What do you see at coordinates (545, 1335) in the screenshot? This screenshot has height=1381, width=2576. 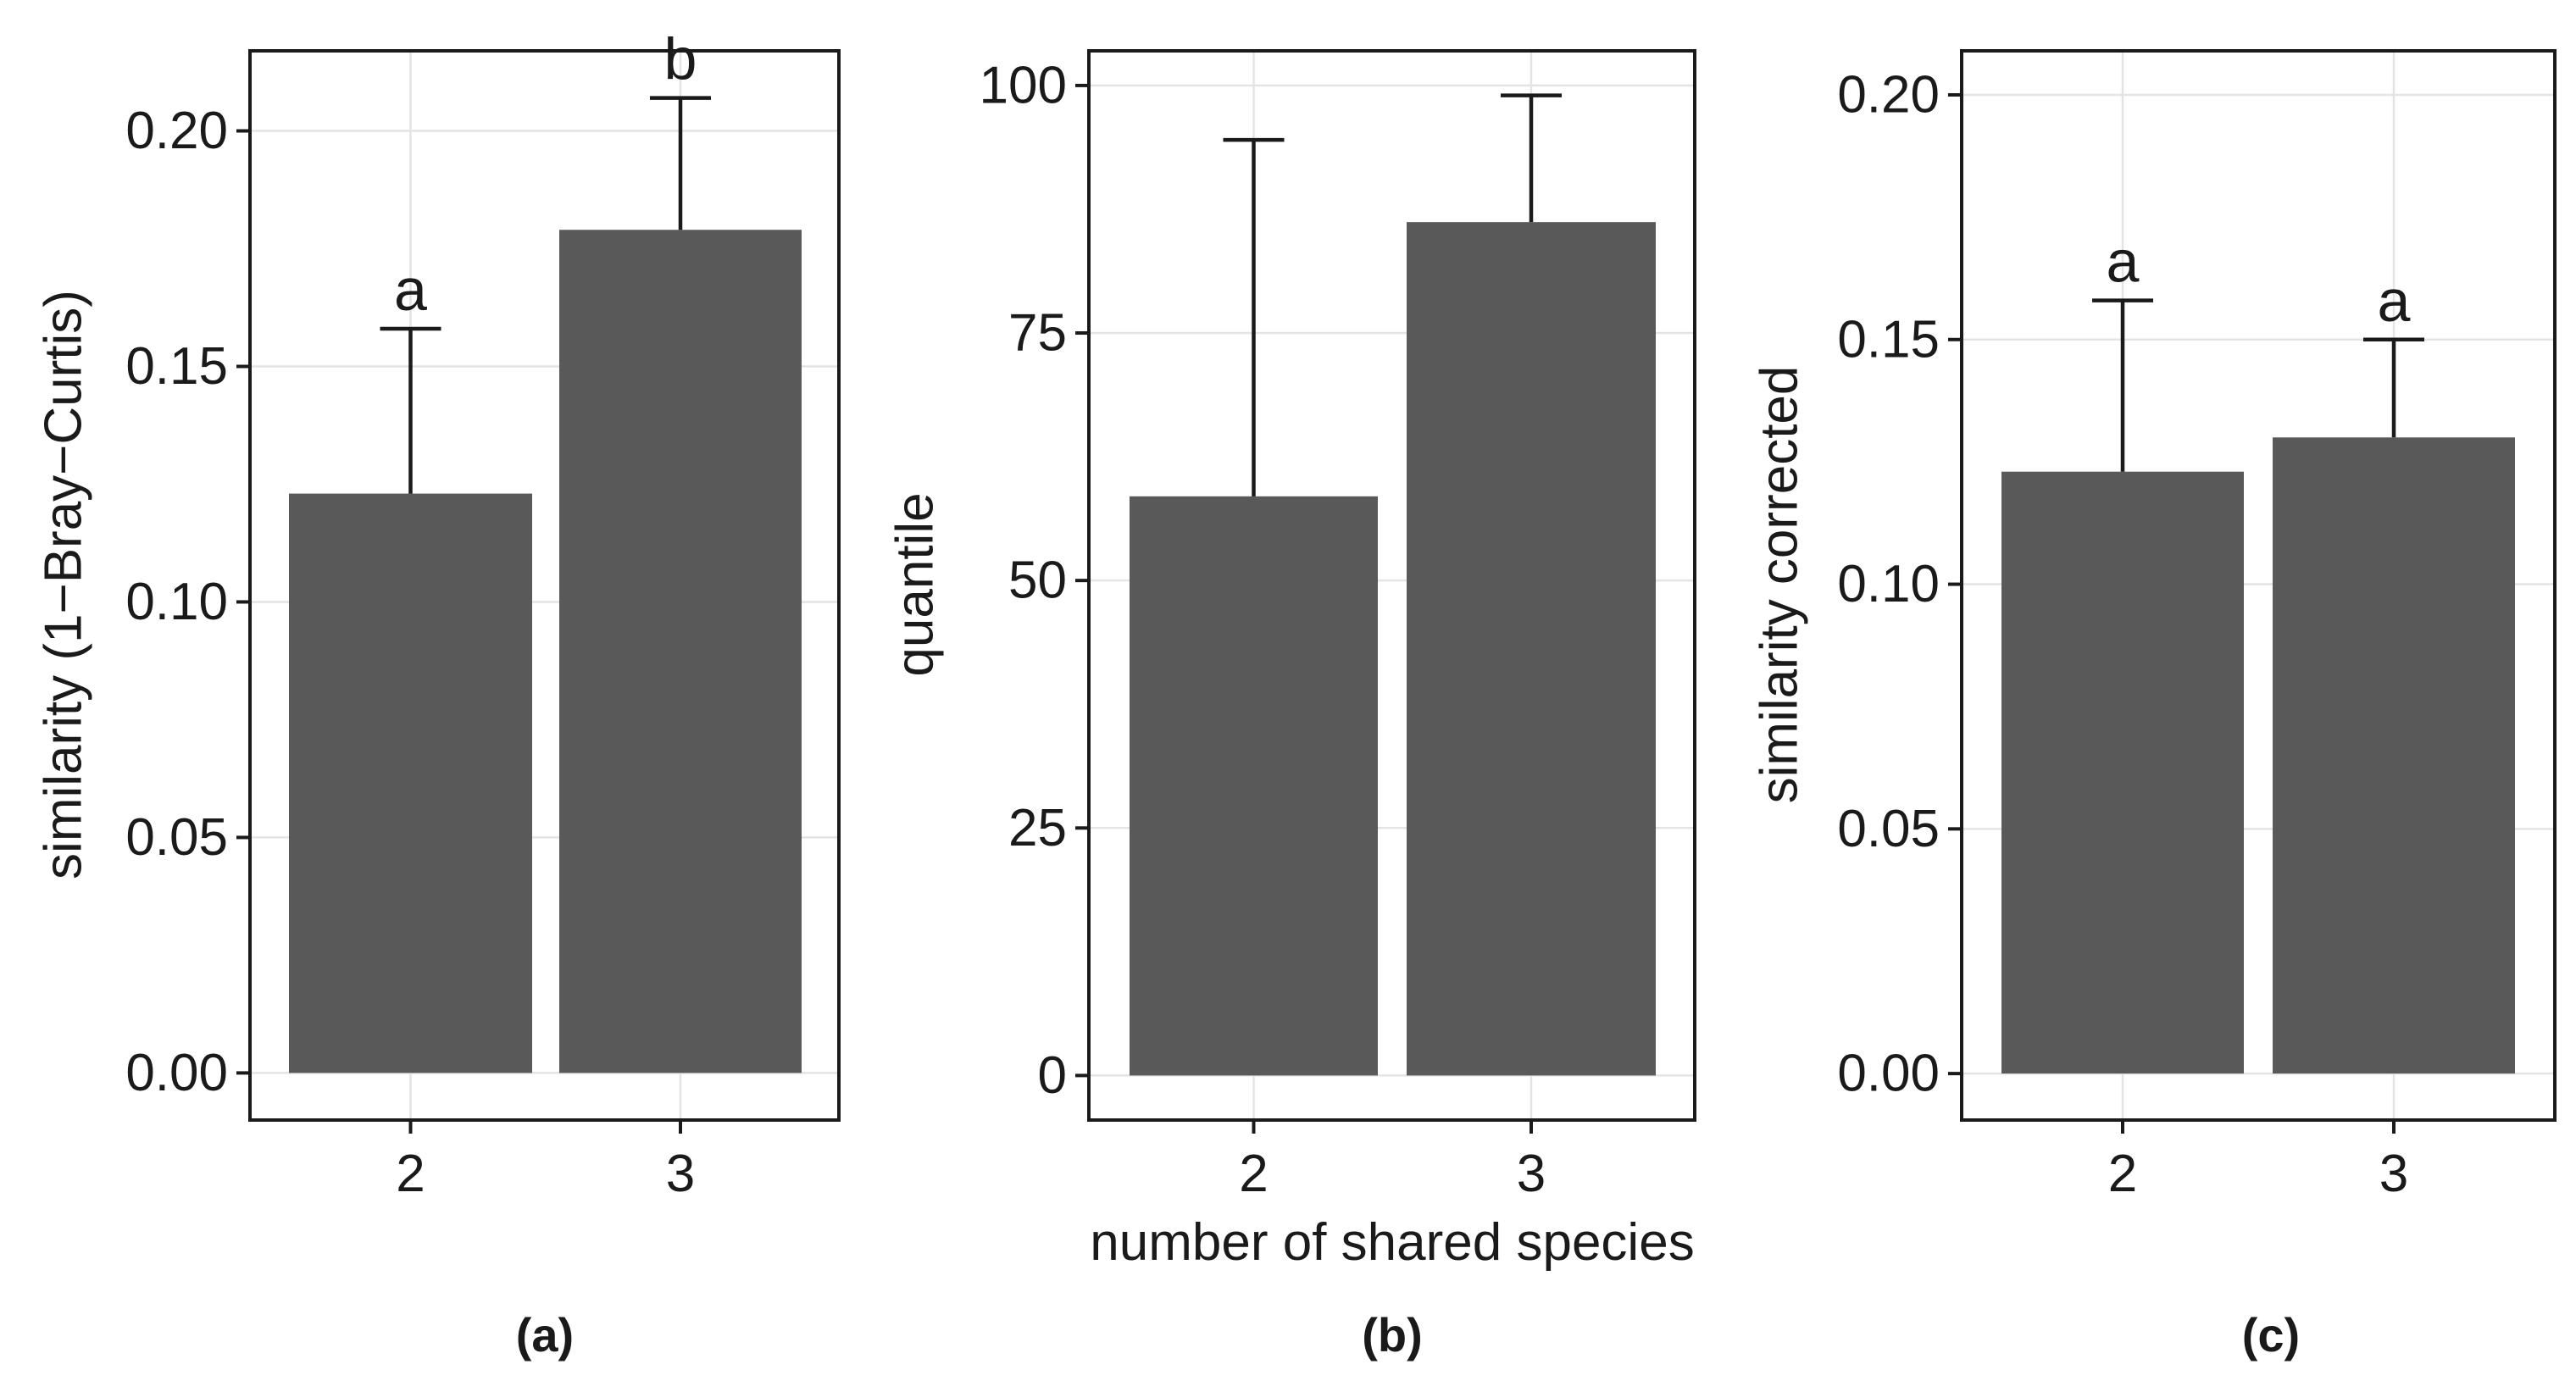 I see `panel-label: (a)` at bounding box center [545, 1335].